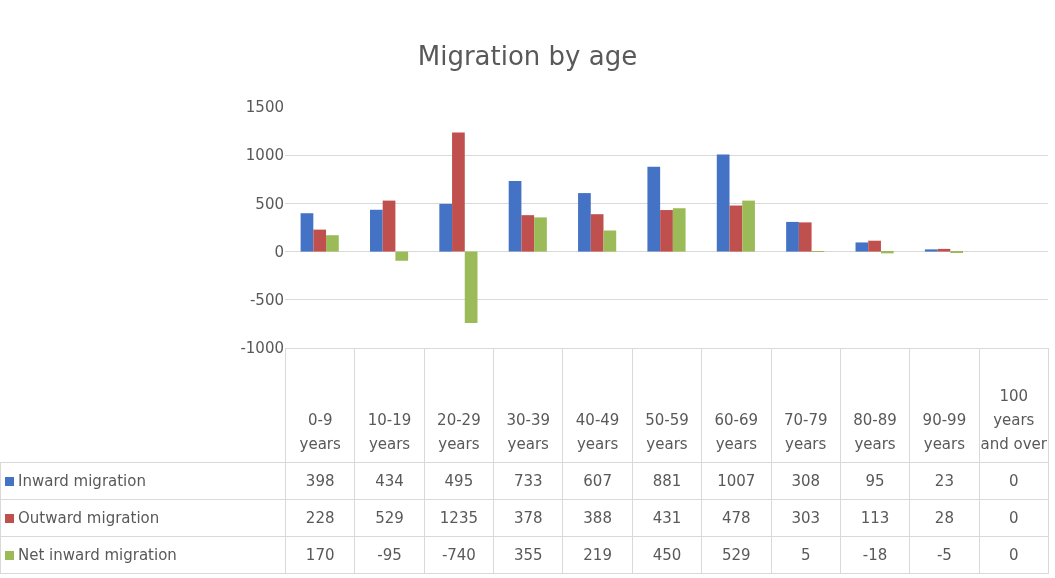  What do you see at coordinates (528, 405) in the screenshot?
I see `x-tick-label: 30-39 years` at bounding box center [528, 405].